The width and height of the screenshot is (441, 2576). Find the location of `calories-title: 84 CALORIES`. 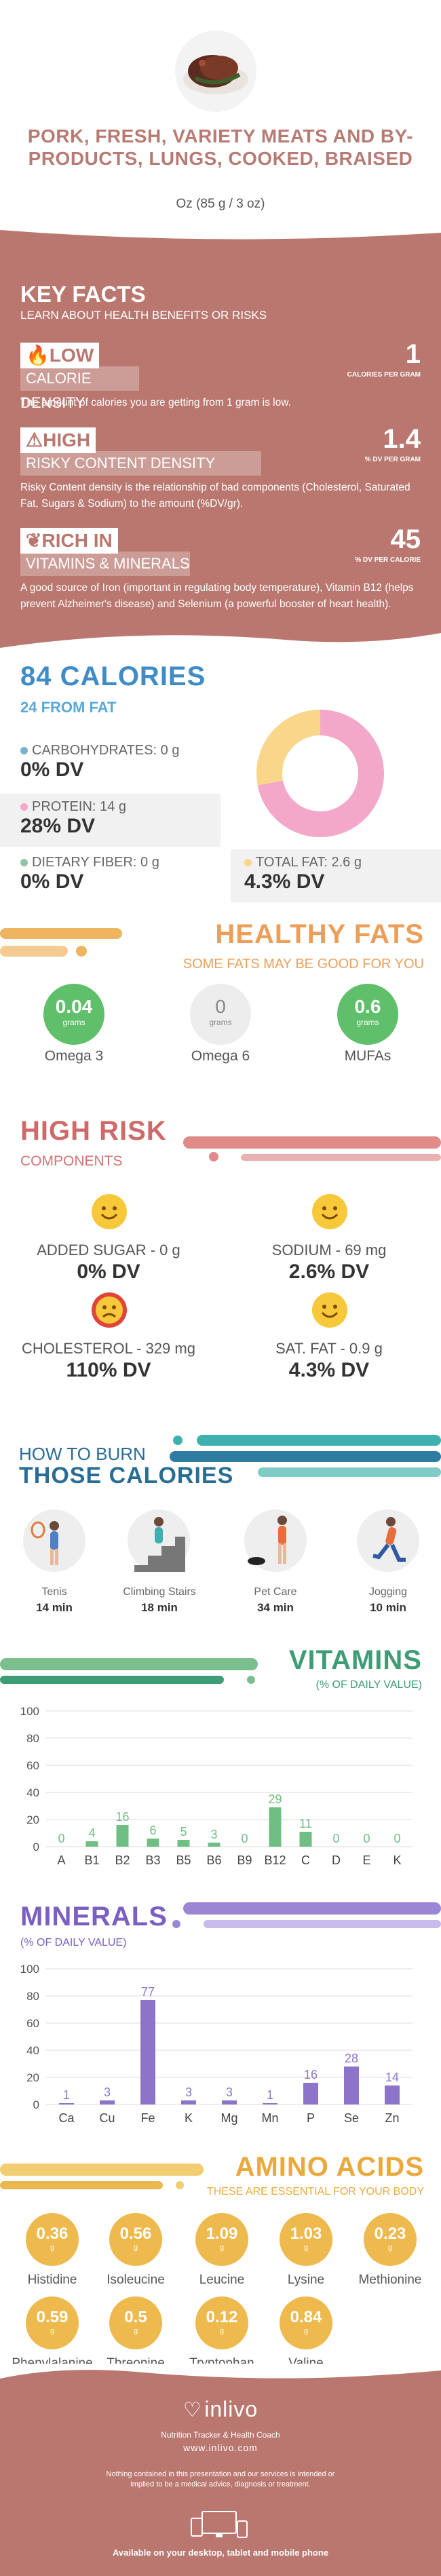

calories-title: 84 CALORIES is located at coordinates (113, 676).